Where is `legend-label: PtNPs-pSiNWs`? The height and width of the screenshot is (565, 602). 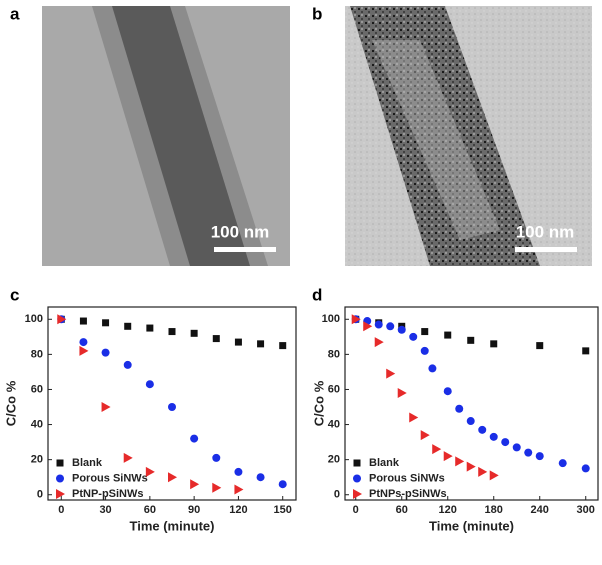 legend-label: PtNPs-pSiNWs is located at coordinates (408, 494).